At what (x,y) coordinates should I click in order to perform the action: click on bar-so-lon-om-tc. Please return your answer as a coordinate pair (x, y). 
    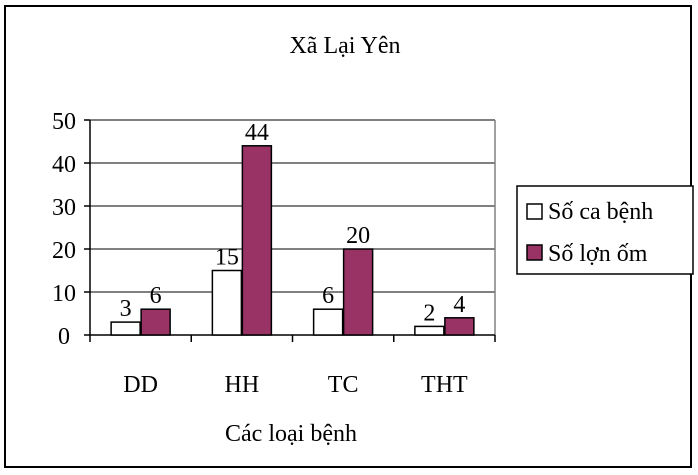
    Looking at the image, I should click on (358, 292).